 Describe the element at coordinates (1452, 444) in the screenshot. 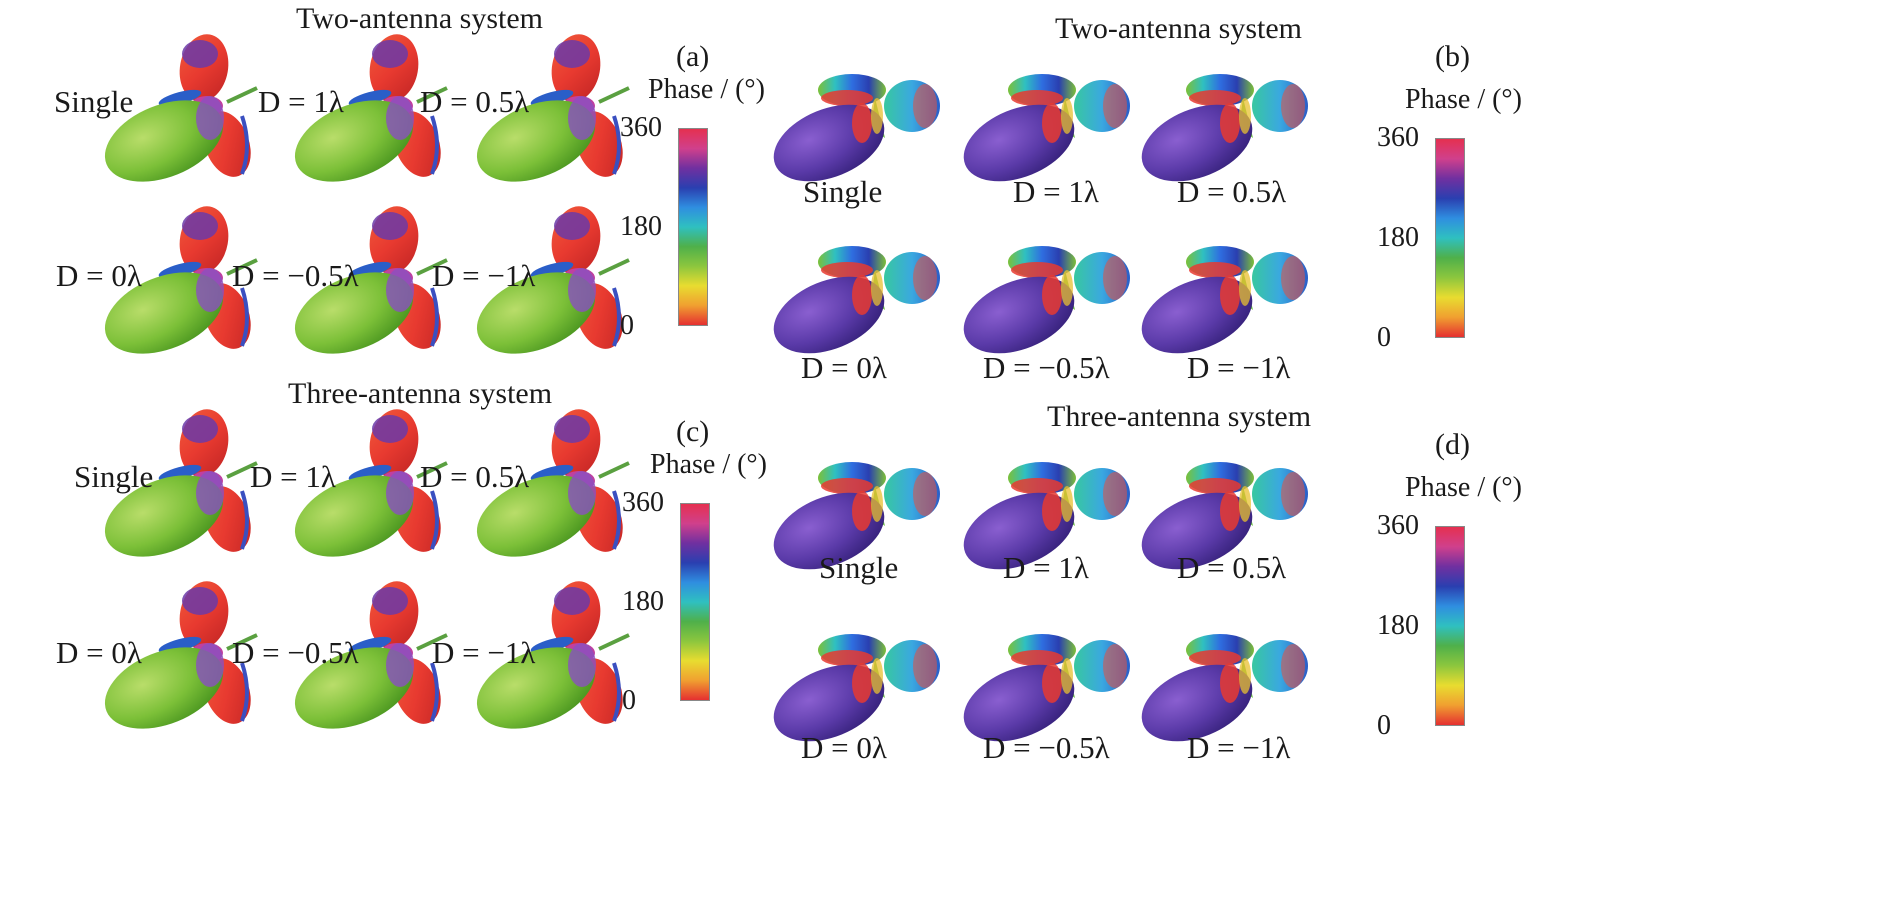

I see `panel-letter: (d)` at that location.